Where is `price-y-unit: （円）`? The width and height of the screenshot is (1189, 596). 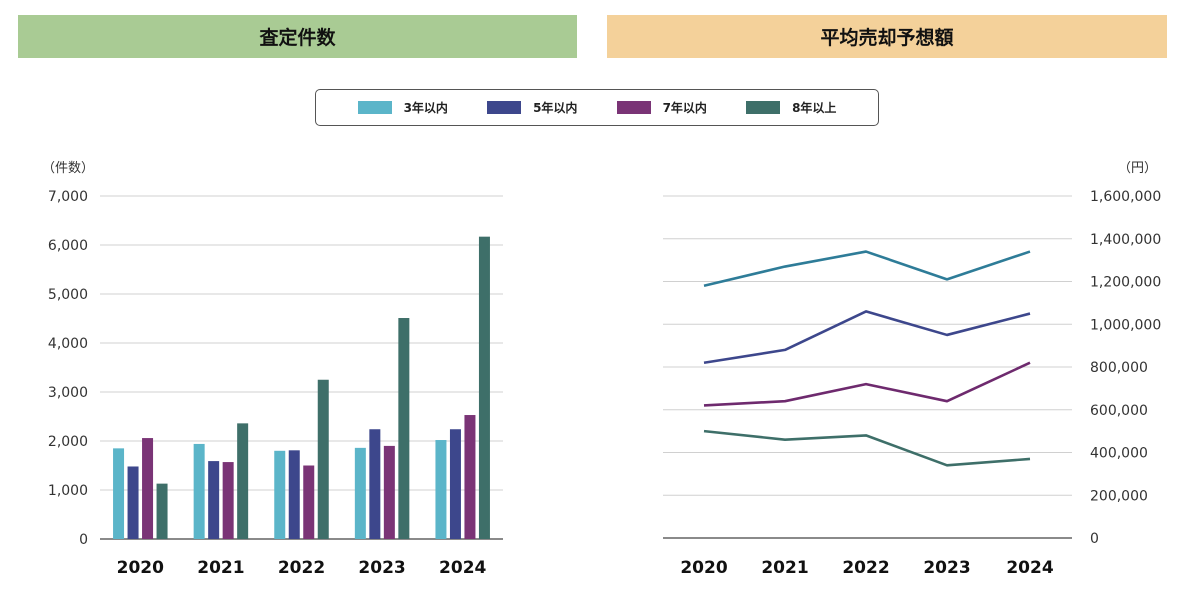
price-y-unit: （円） is located at coordinates (1137, 168).